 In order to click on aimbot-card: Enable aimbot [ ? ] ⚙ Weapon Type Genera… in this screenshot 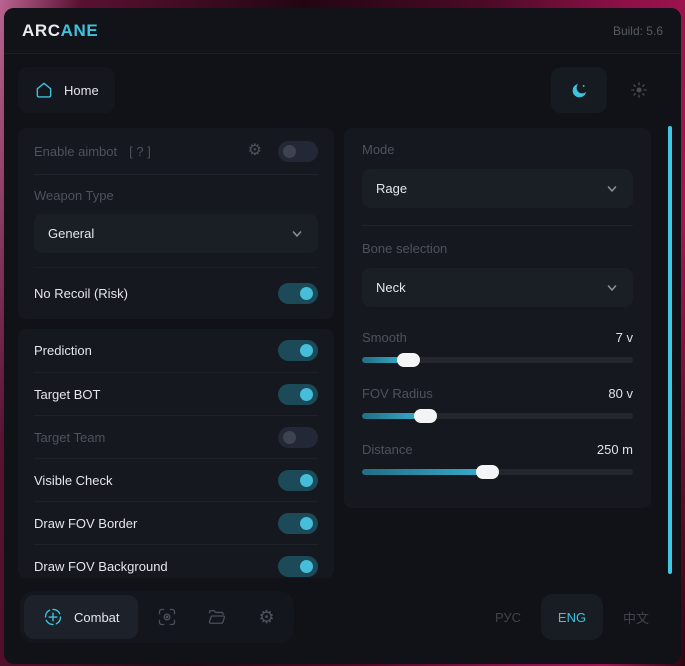, I will do `click(176, 223)`.